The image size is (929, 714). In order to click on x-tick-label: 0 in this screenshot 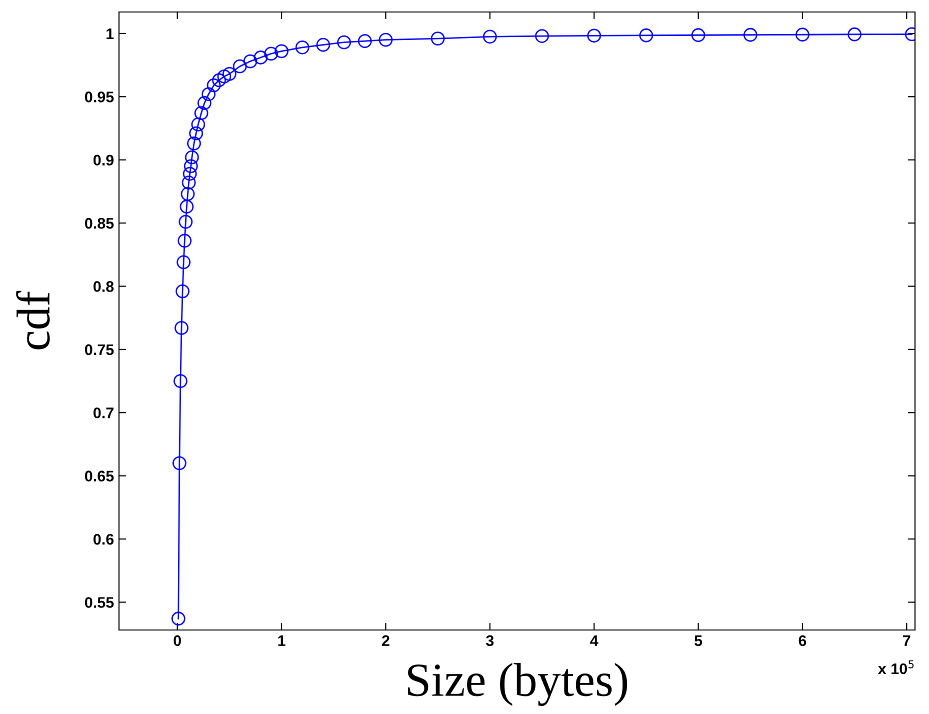, I will do `click(177, 640)`.